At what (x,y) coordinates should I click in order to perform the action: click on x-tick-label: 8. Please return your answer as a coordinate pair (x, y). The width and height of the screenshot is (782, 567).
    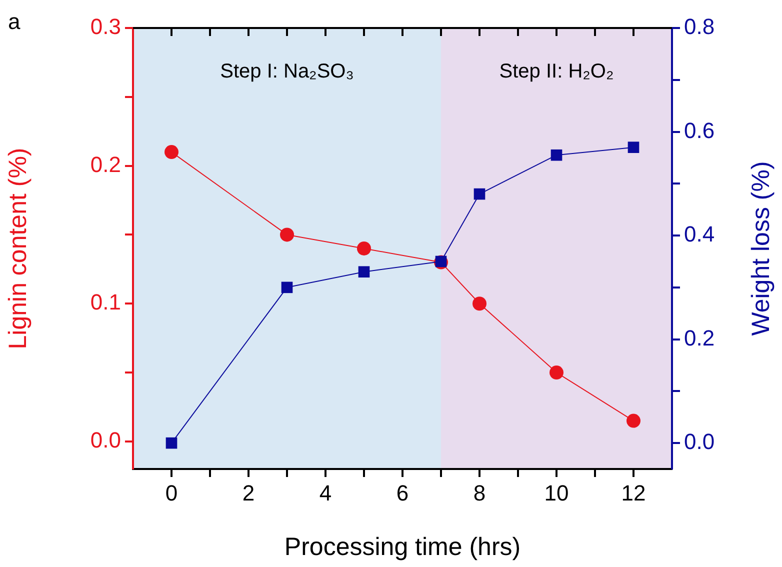
    Looking at the image, I should click on (479, 493).